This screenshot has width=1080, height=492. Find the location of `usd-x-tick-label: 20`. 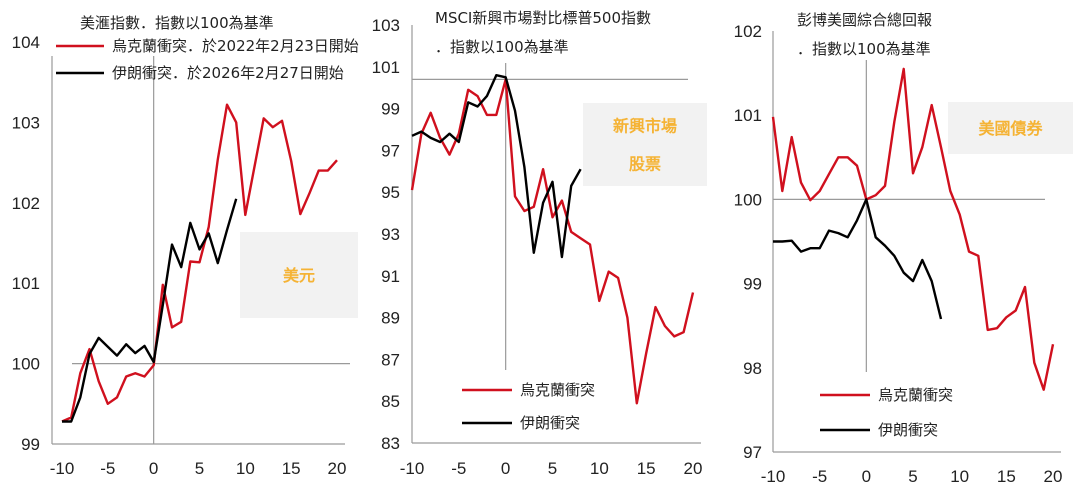

usd-x-tick-label: 20 is located at coordinates (337, 468).